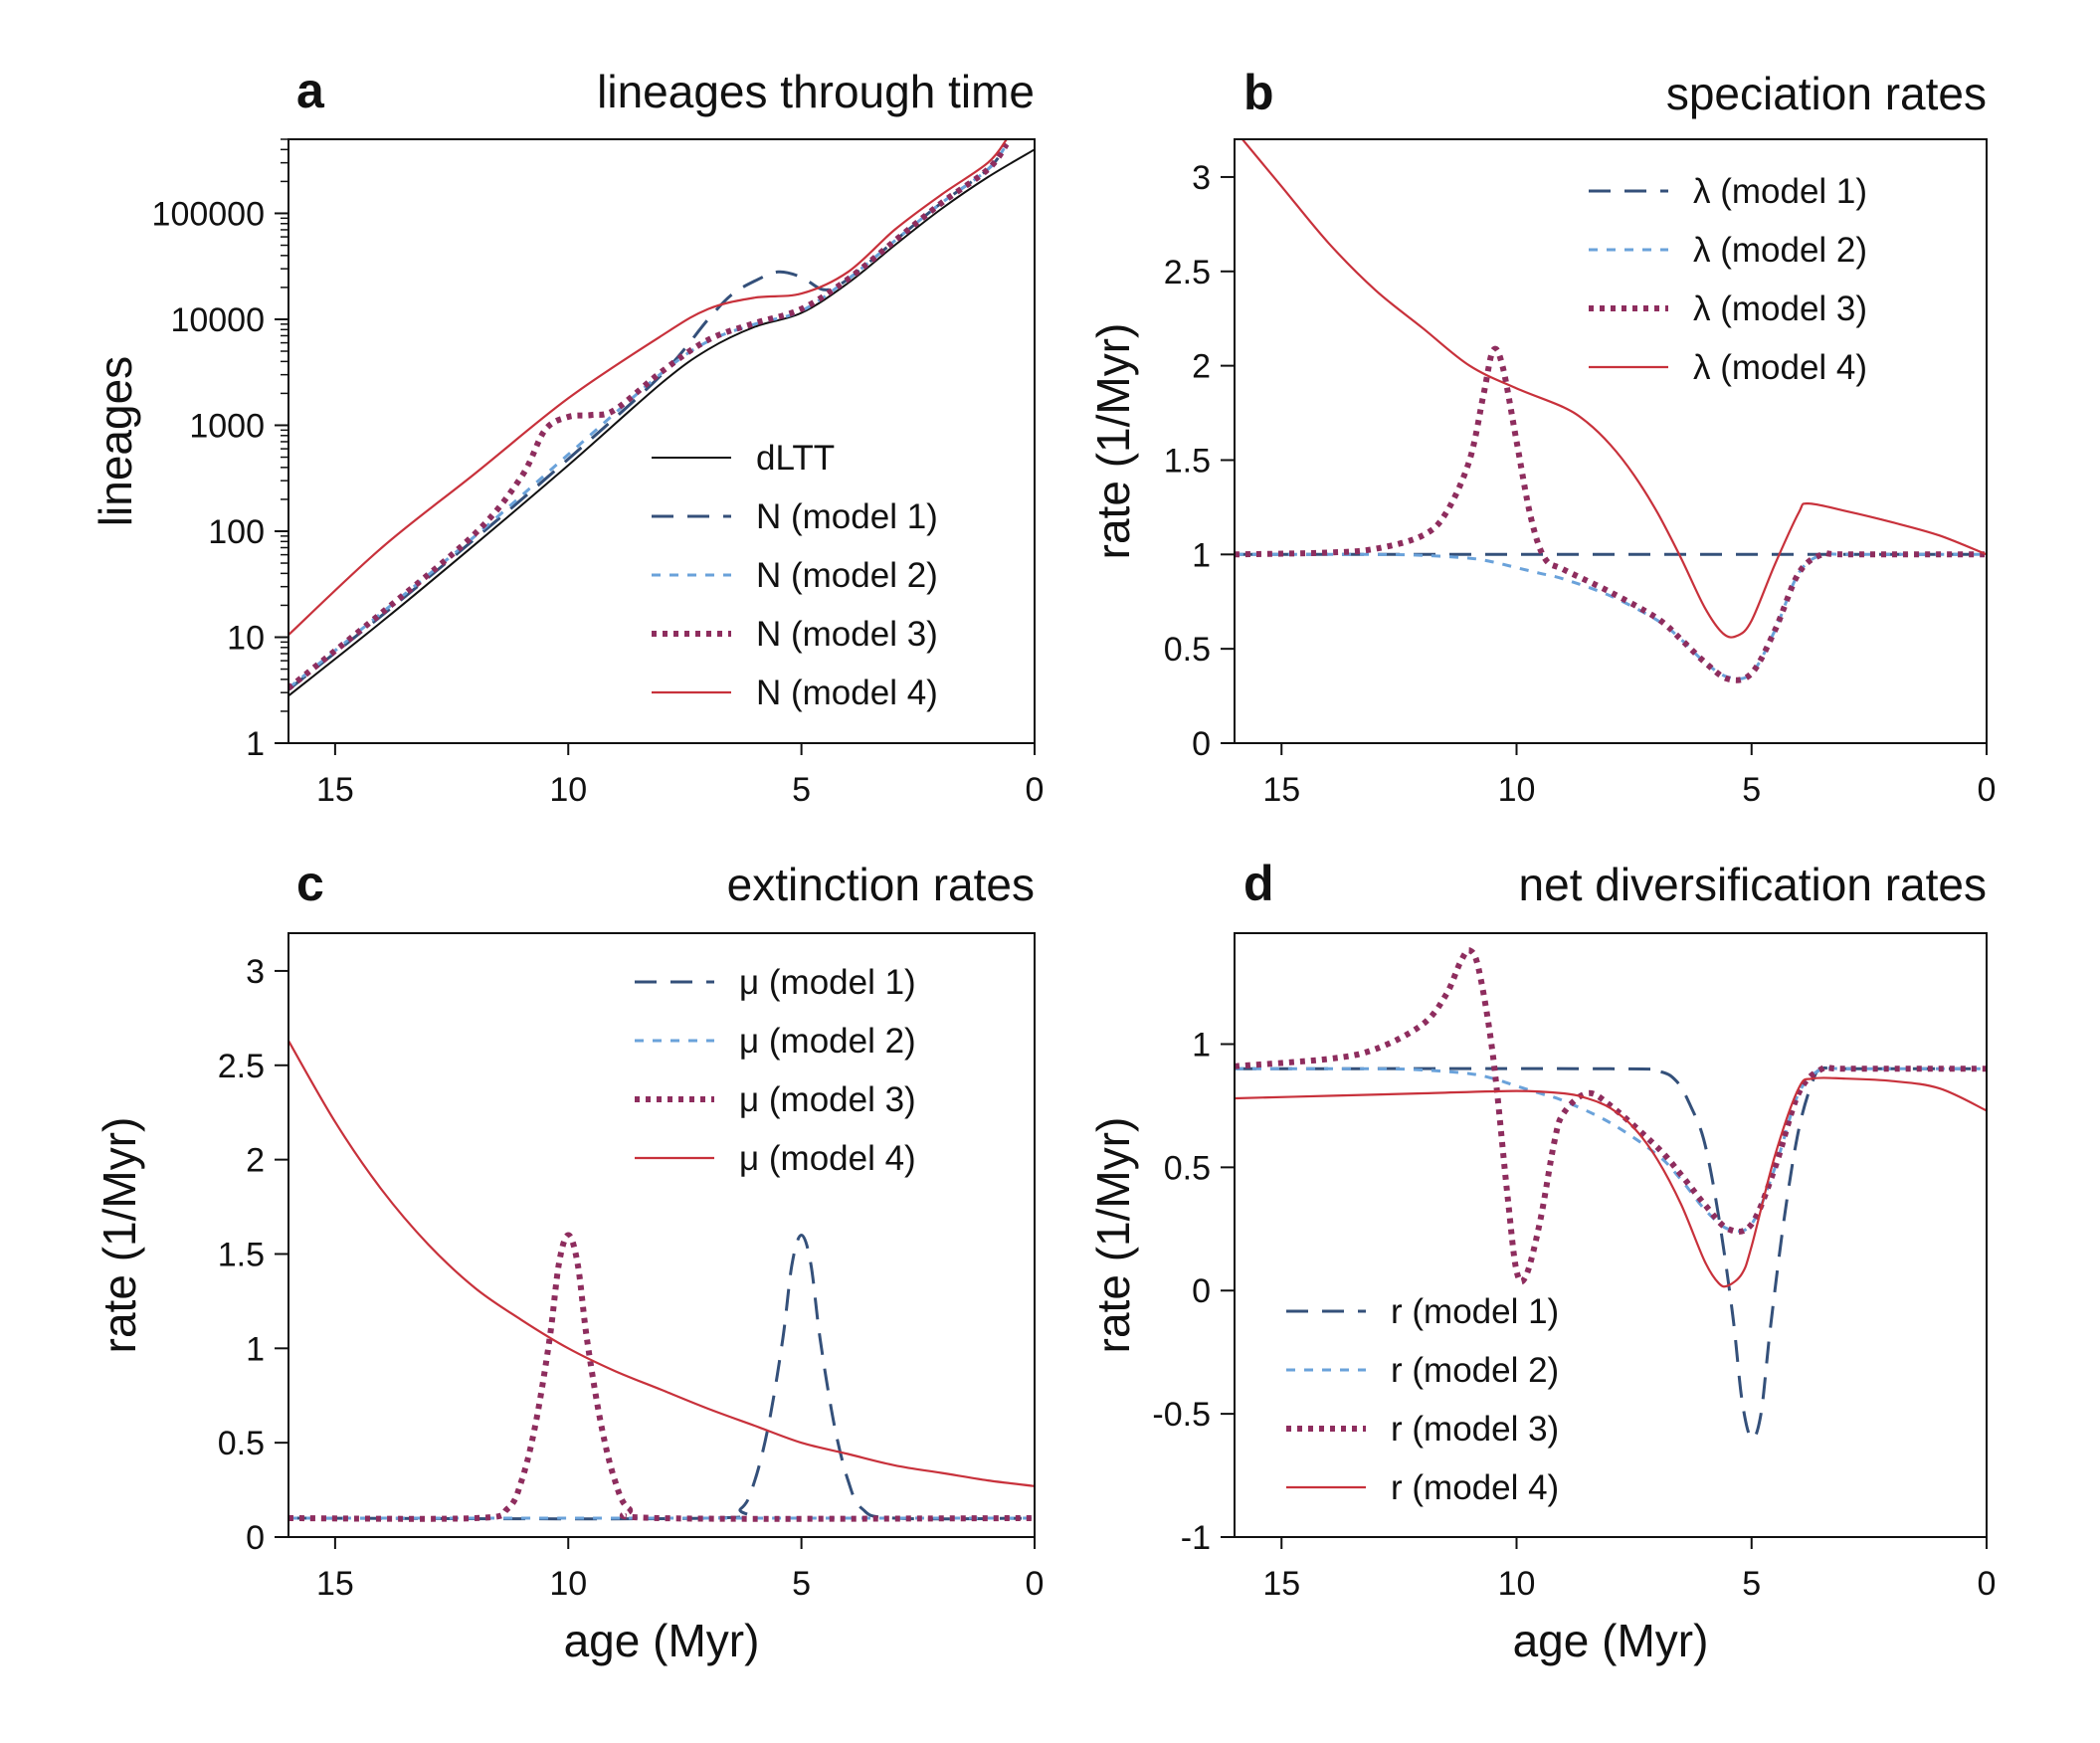  What do you see at coordinates (227, 426) in the screenshot?
I see `y-tick-label: 1000` at bounding box center [227, 426].